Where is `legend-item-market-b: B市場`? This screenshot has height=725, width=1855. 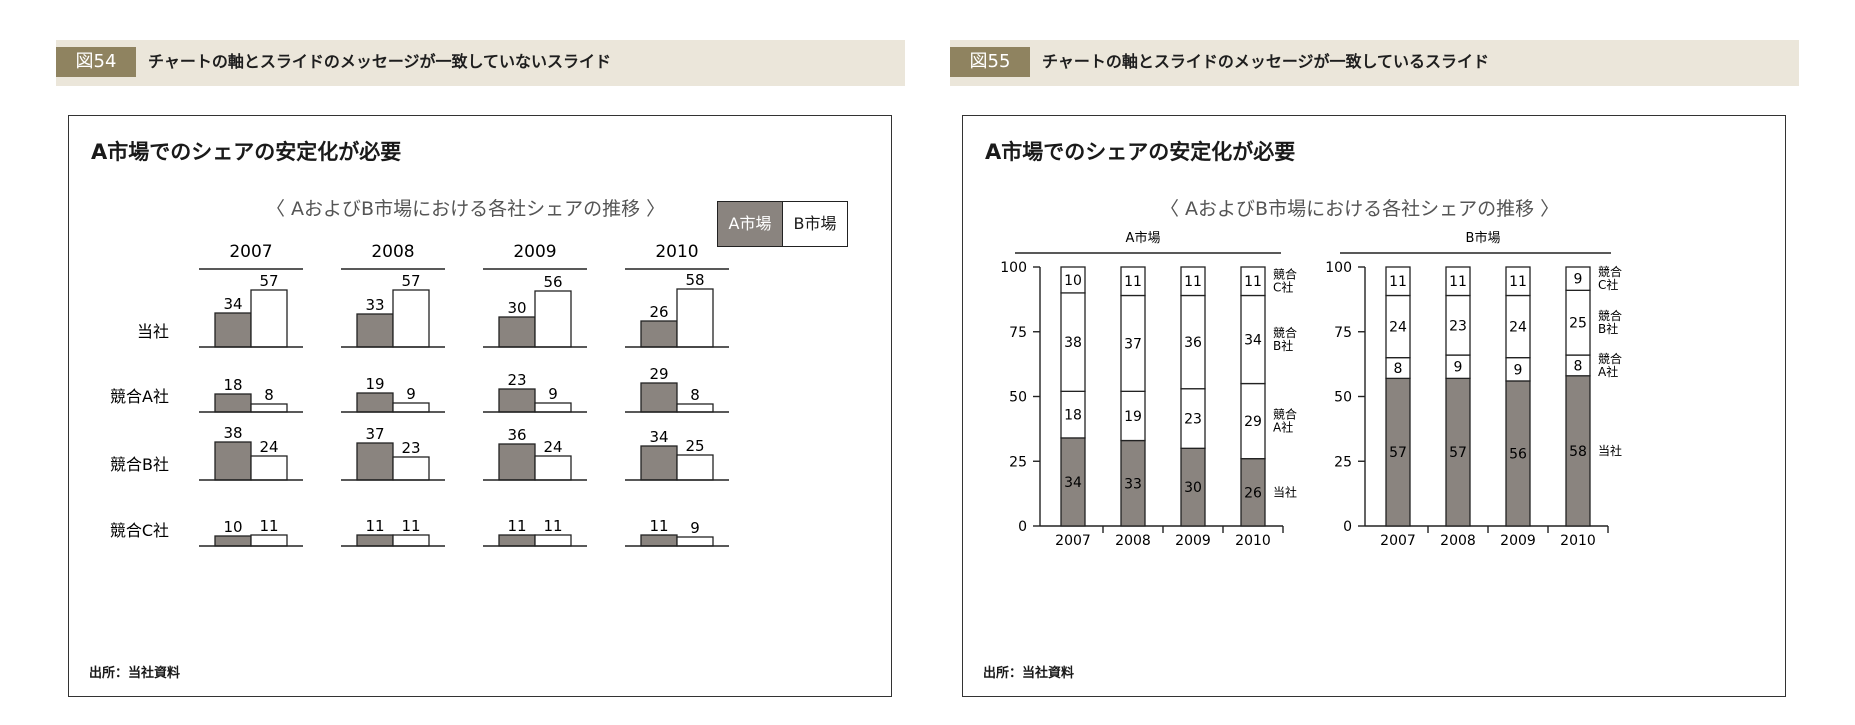
legend-item-market-b: B市場 is located at coordinates (815, 224).